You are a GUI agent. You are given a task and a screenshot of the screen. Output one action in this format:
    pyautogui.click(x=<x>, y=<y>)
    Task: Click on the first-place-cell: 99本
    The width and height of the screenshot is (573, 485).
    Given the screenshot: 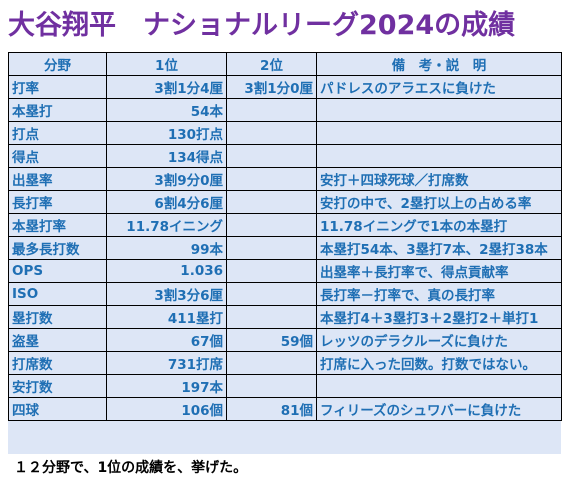 What is the action you would take?
    pyautogui.click(x=166, y=248)
    